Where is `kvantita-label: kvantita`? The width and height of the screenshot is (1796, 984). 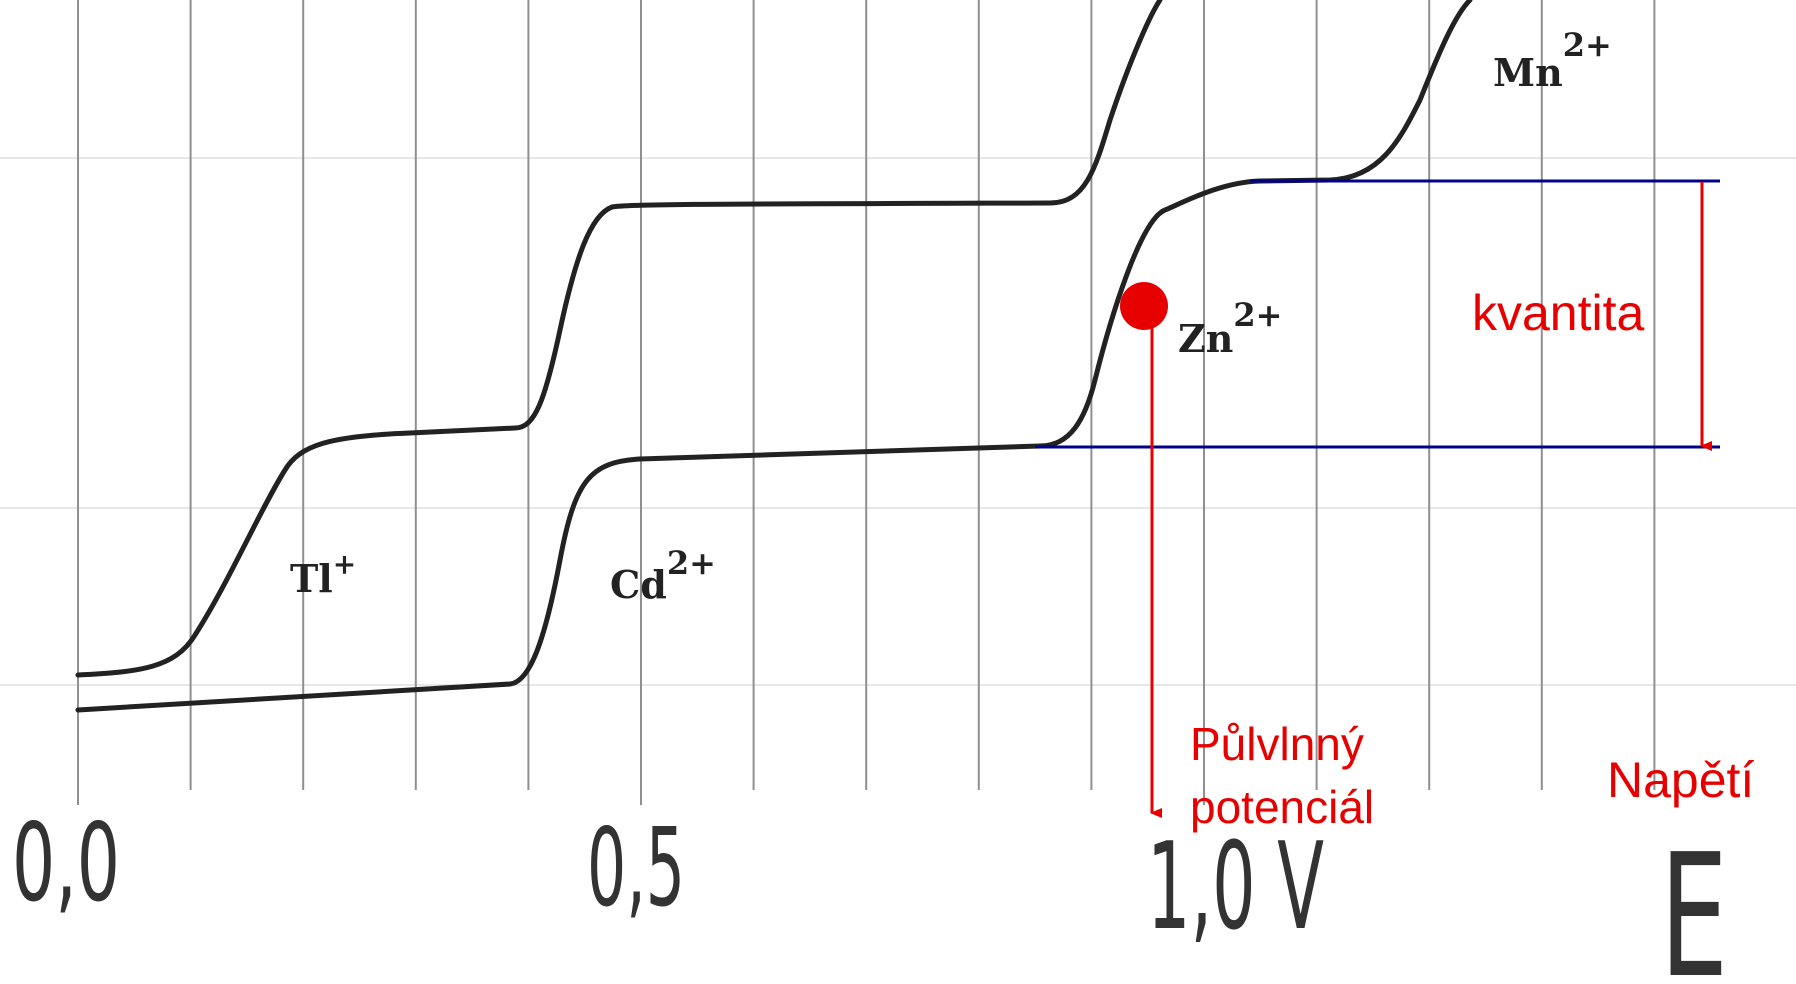 kvantita-label: kvantita is located at coordinates (1558, 313).